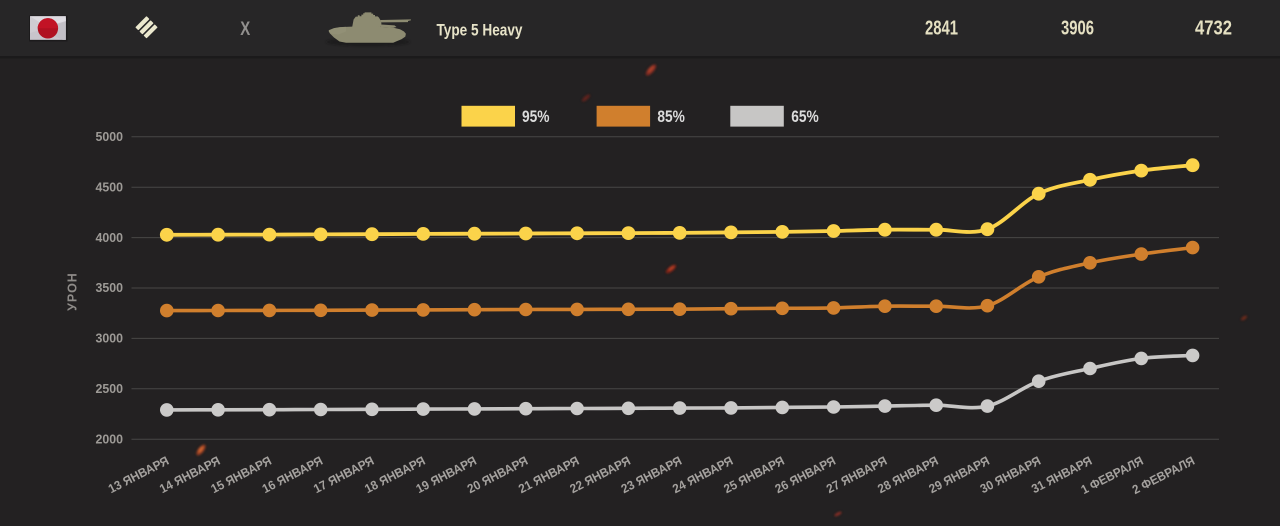  What do you see at coordinates (1213, 29) in the screenshot?
I see `svg-text: 4732` at bounding box center [1213, 29].